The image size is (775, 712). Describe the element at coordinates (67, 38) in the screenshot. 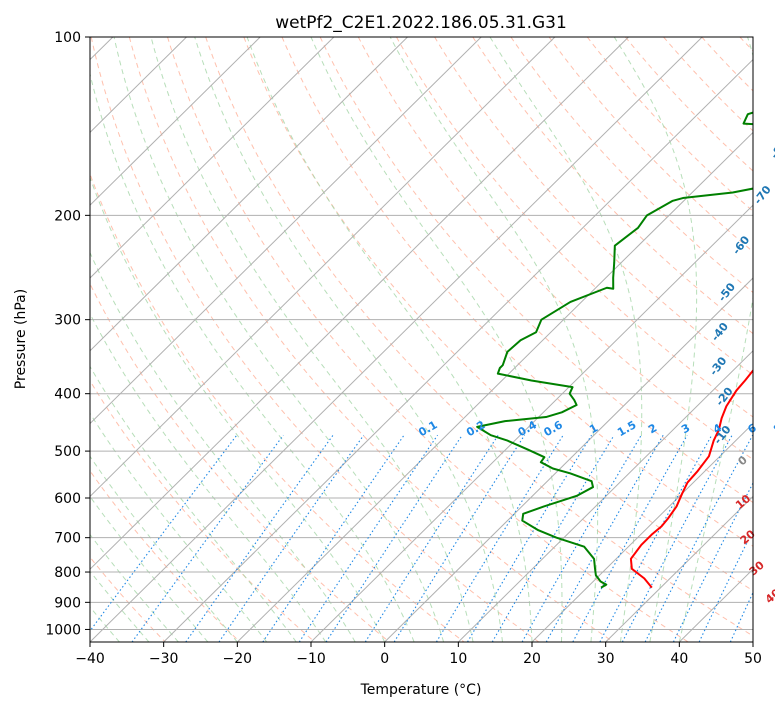

I see `y-tick-label: 100` at that location.